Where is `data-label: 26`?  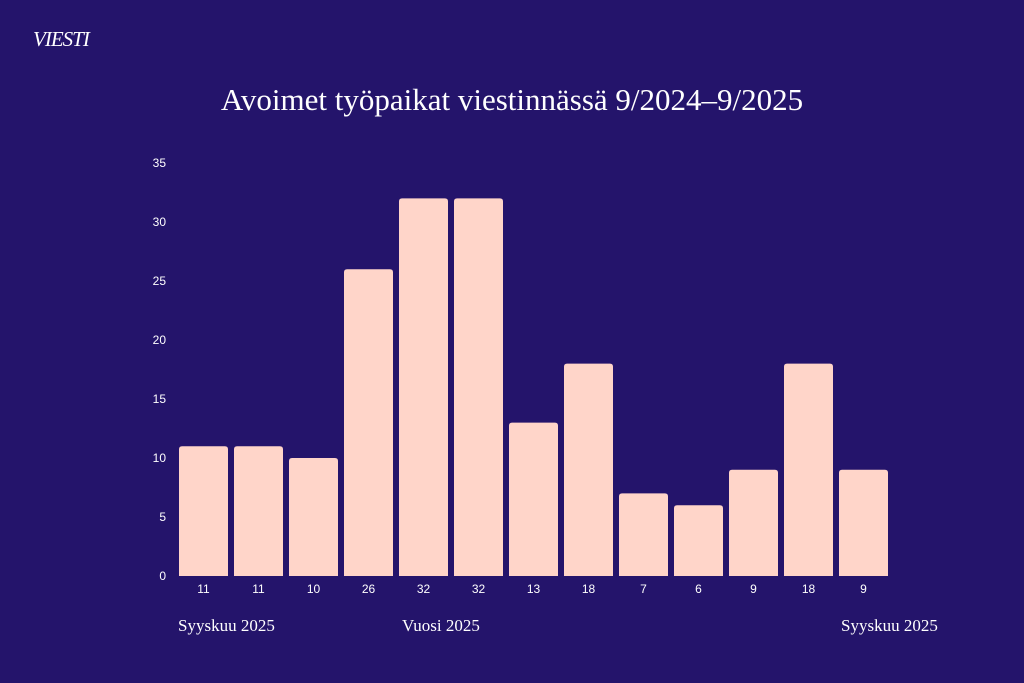
data-label: 26 is located at coordinates (369, 589).